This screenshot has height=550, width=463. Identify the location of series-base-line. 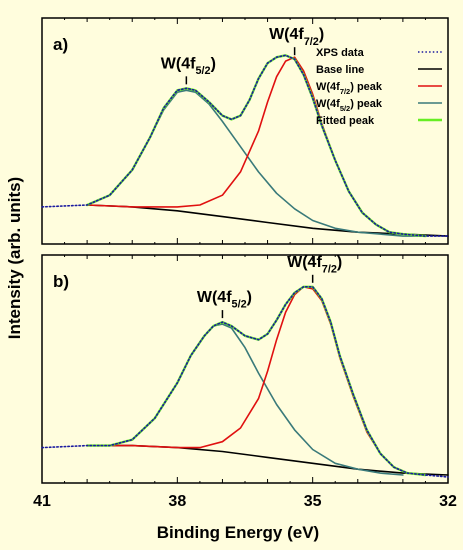
(267, 220).